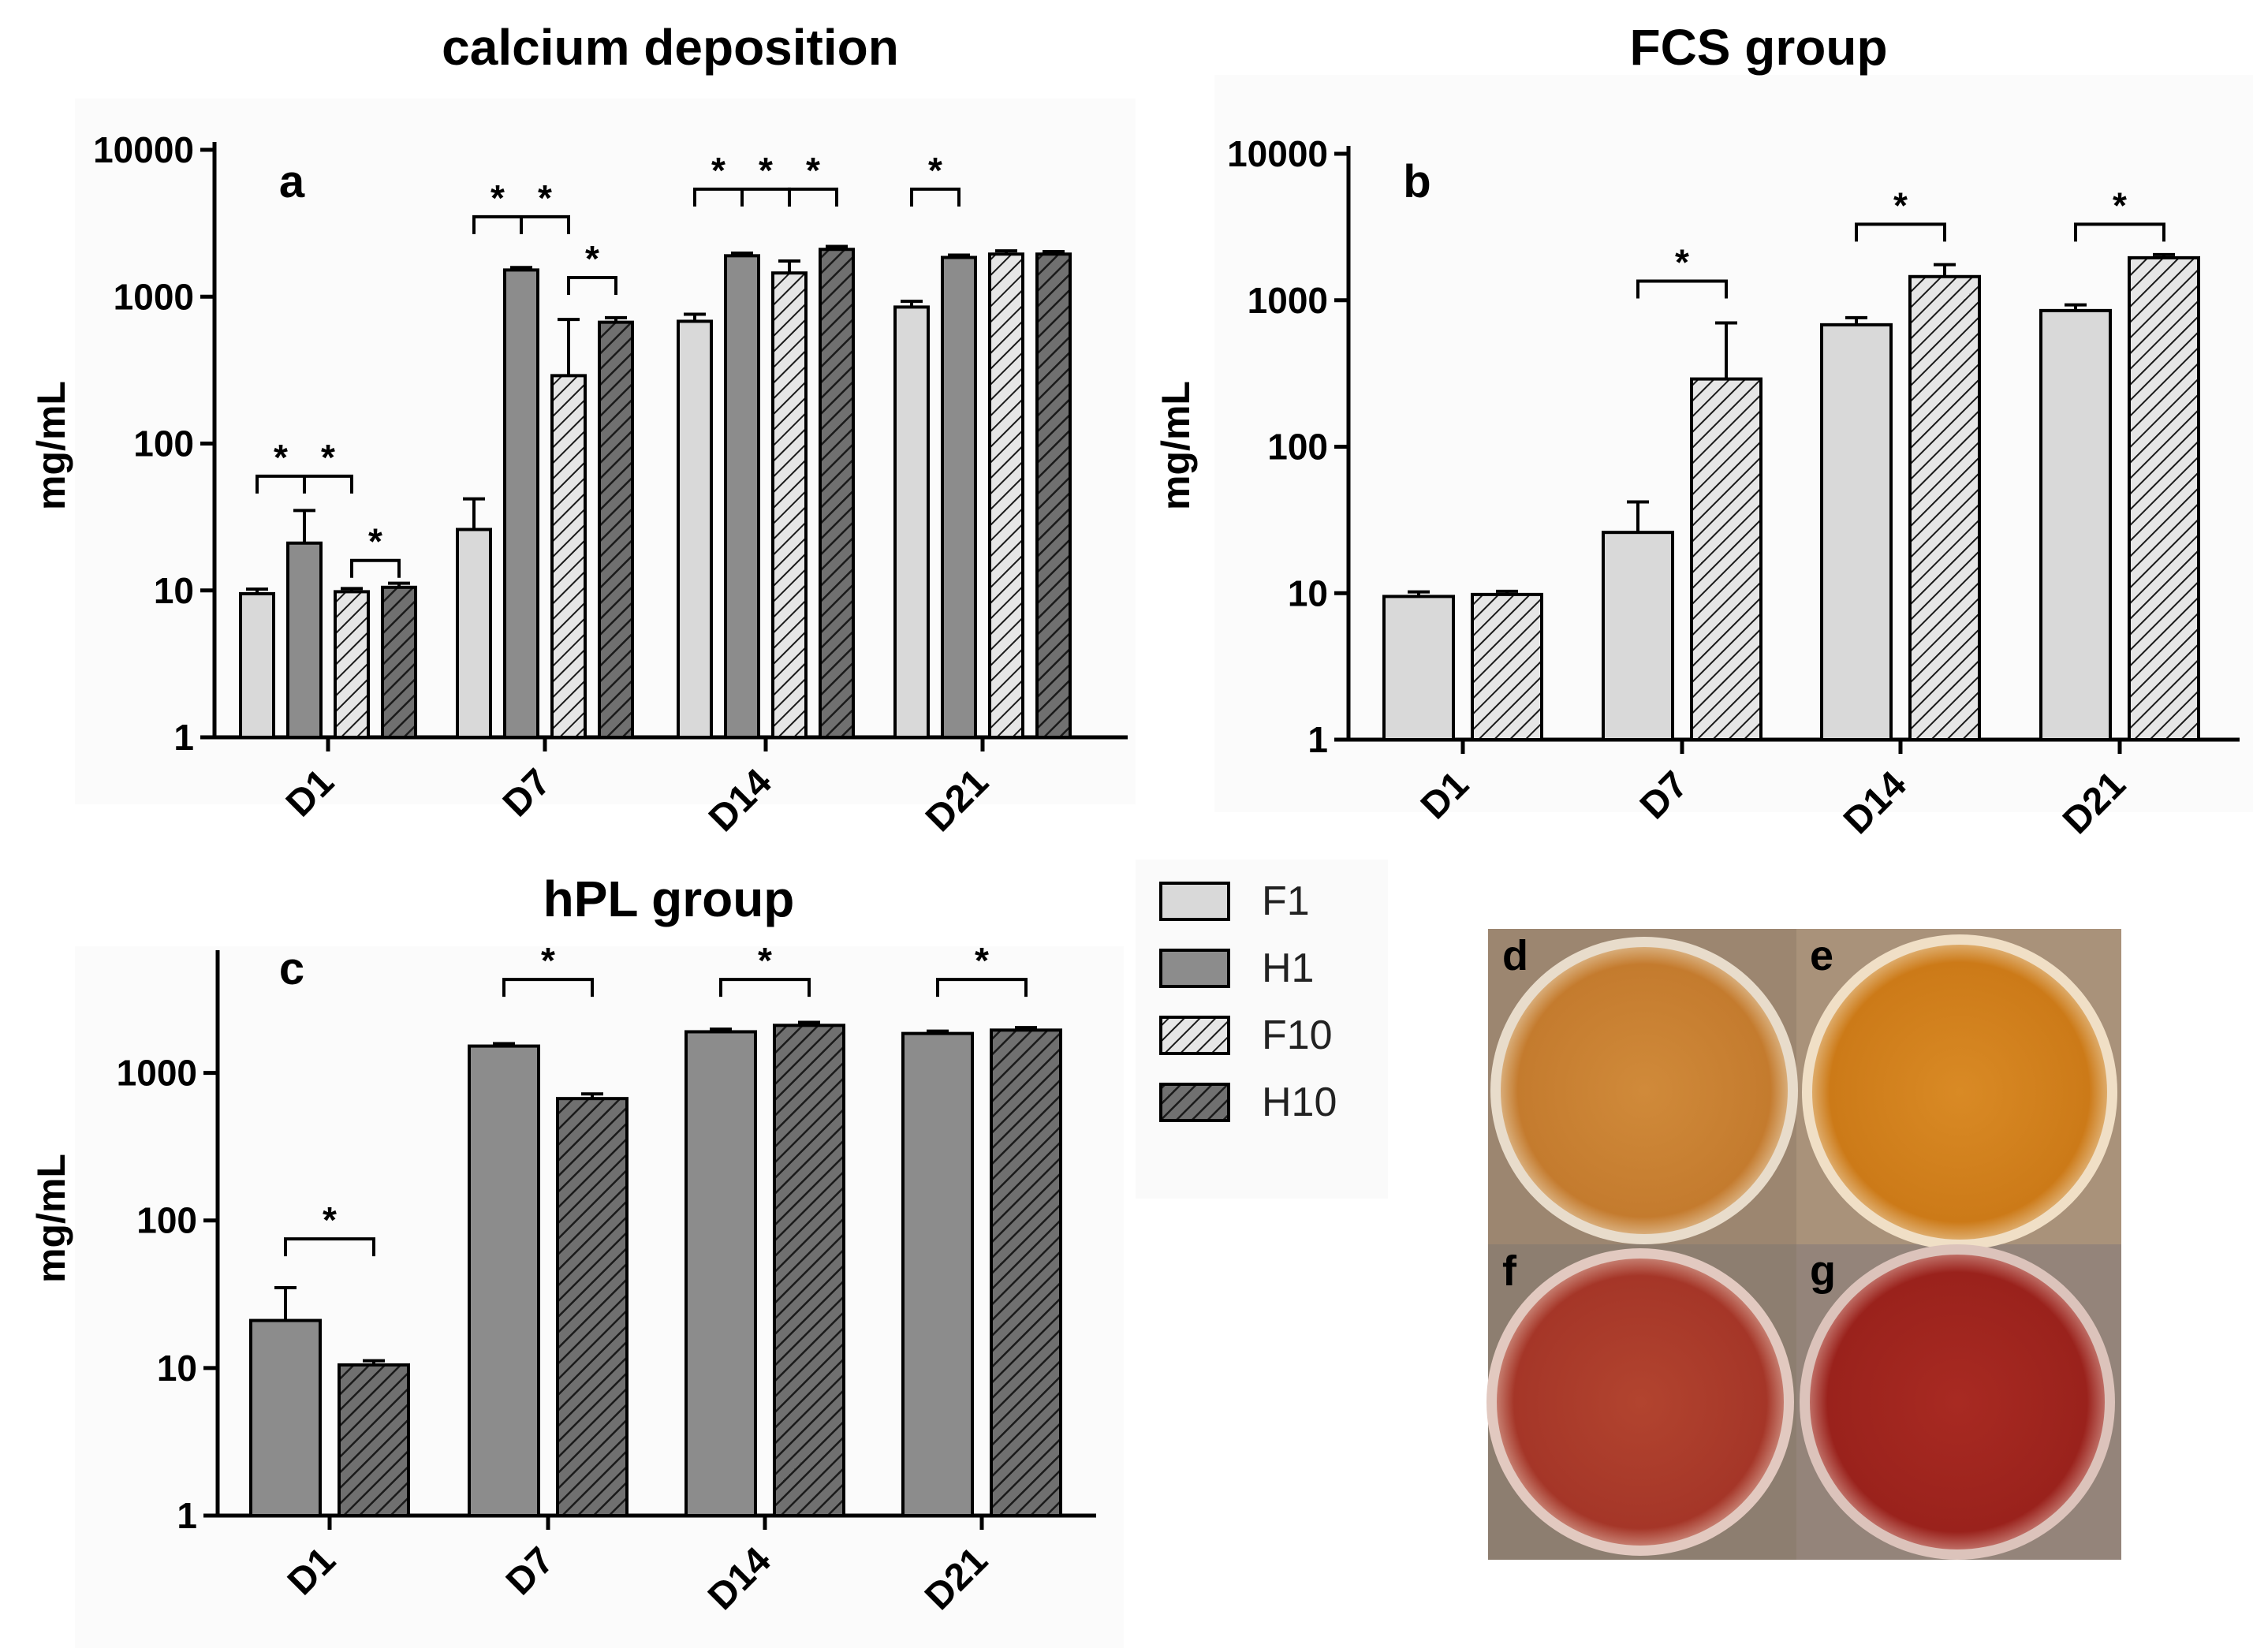 The image size is (2253, 1652). Describe the element at coordinates (1194, 1035) in the screenshot. I see `legend-swatch-f10` at that location.